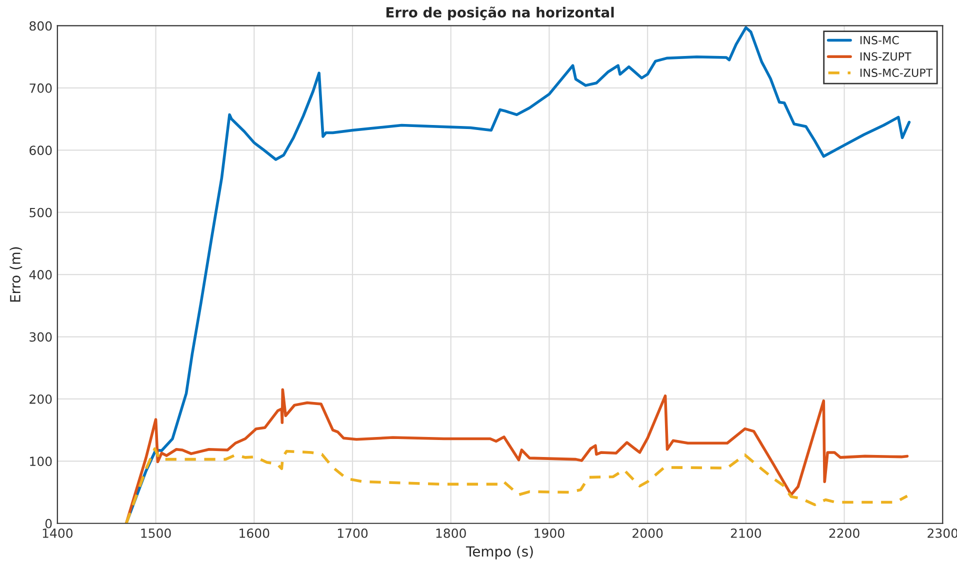 This screenshot has width=957, height=572. Describe the element at coordinates (41, 337) in the screenshot. I see `y-tick-label: 300` at that location.